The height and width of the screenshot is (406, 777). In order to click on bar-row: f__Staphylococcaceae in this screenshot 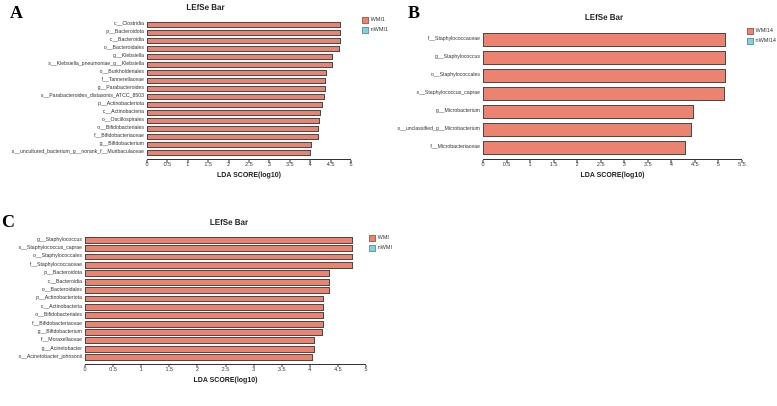, I will do `click(195, 265)`.